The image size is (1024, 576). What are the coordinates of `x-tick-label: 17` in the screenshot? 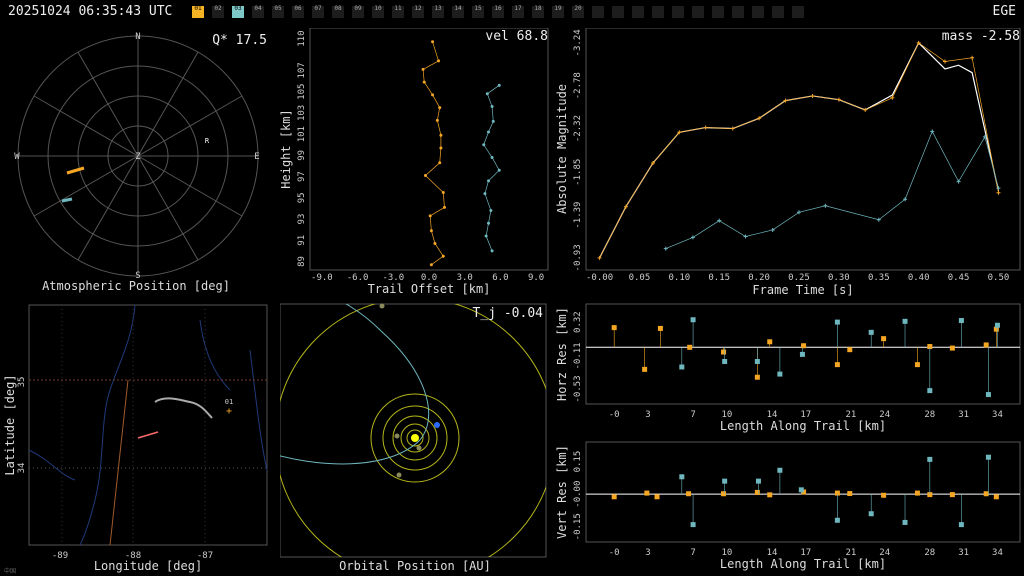 It's located at (805, 553).